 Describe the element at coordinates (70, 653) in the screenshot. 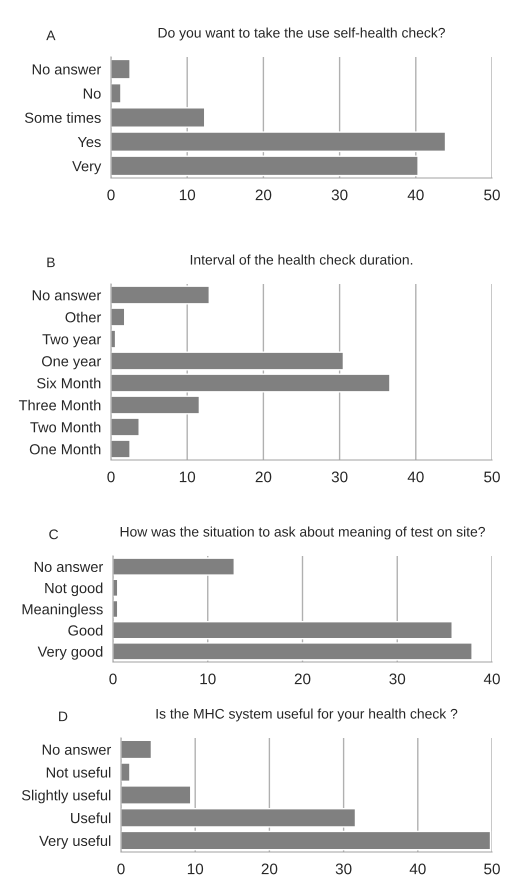

I see `y-tick-label: Very good` at that location.